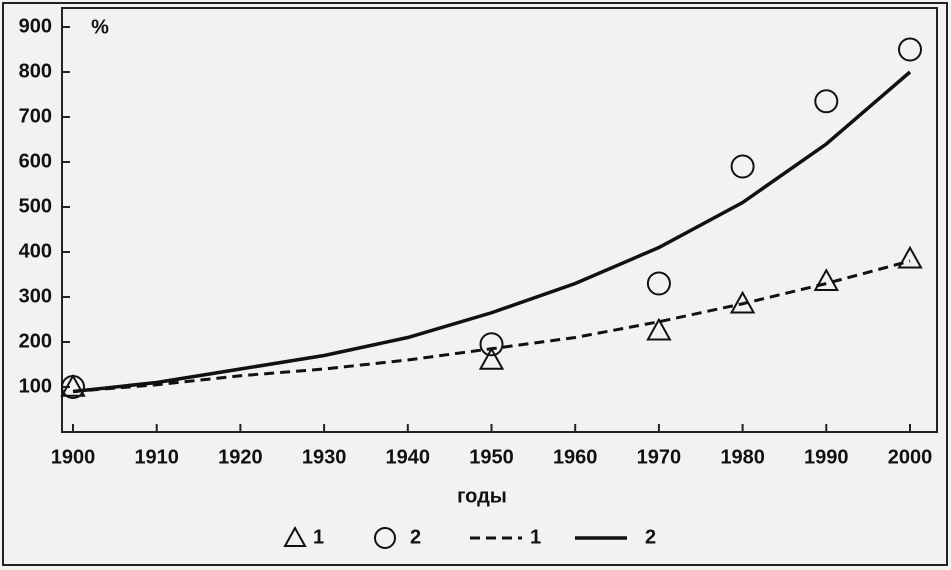 This screenshot has height=570, width=951. I want to click on y-tick-label: 500, so click(35, 206).